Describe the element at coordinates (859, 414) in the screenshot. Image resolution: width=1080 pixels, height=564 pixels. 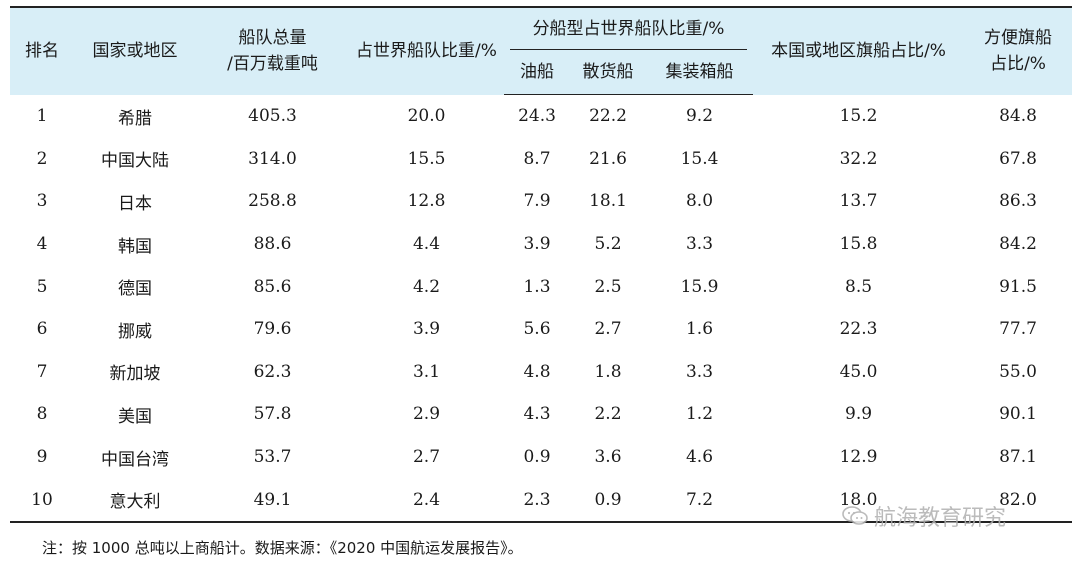
I see `cell-domestic: 9.9` at that location.